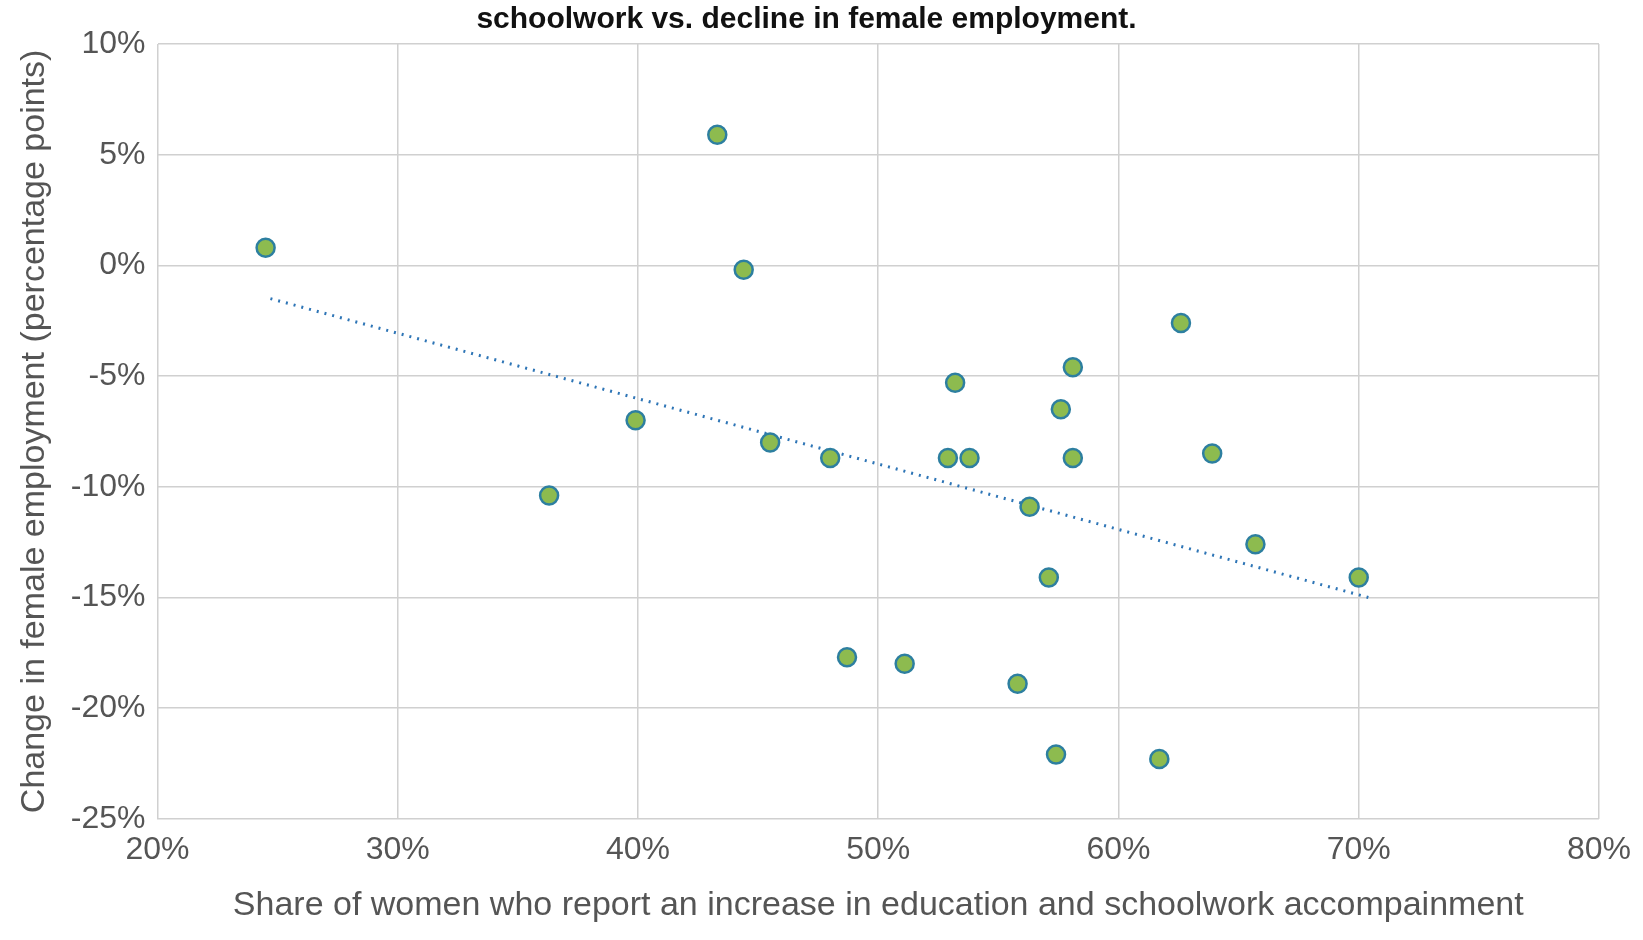  What do you see at coordinates (108, 484) in the screenshot?
I see `y-tick-label: -10%` at bounding box center [108, 484].